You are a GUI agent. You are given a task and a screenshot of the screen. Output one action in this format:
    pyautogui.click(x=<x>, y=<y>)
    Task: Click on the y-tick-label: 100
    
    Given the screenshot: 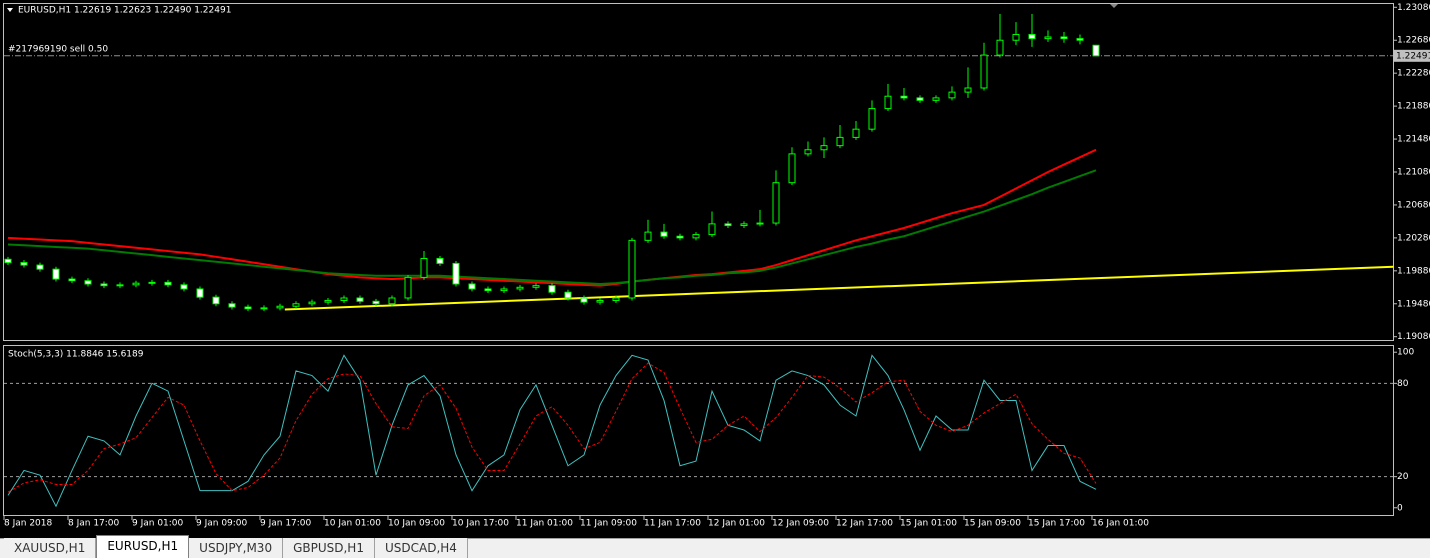 What is the action you would take?
    pyautogui.click(x=1405, y=353)
    